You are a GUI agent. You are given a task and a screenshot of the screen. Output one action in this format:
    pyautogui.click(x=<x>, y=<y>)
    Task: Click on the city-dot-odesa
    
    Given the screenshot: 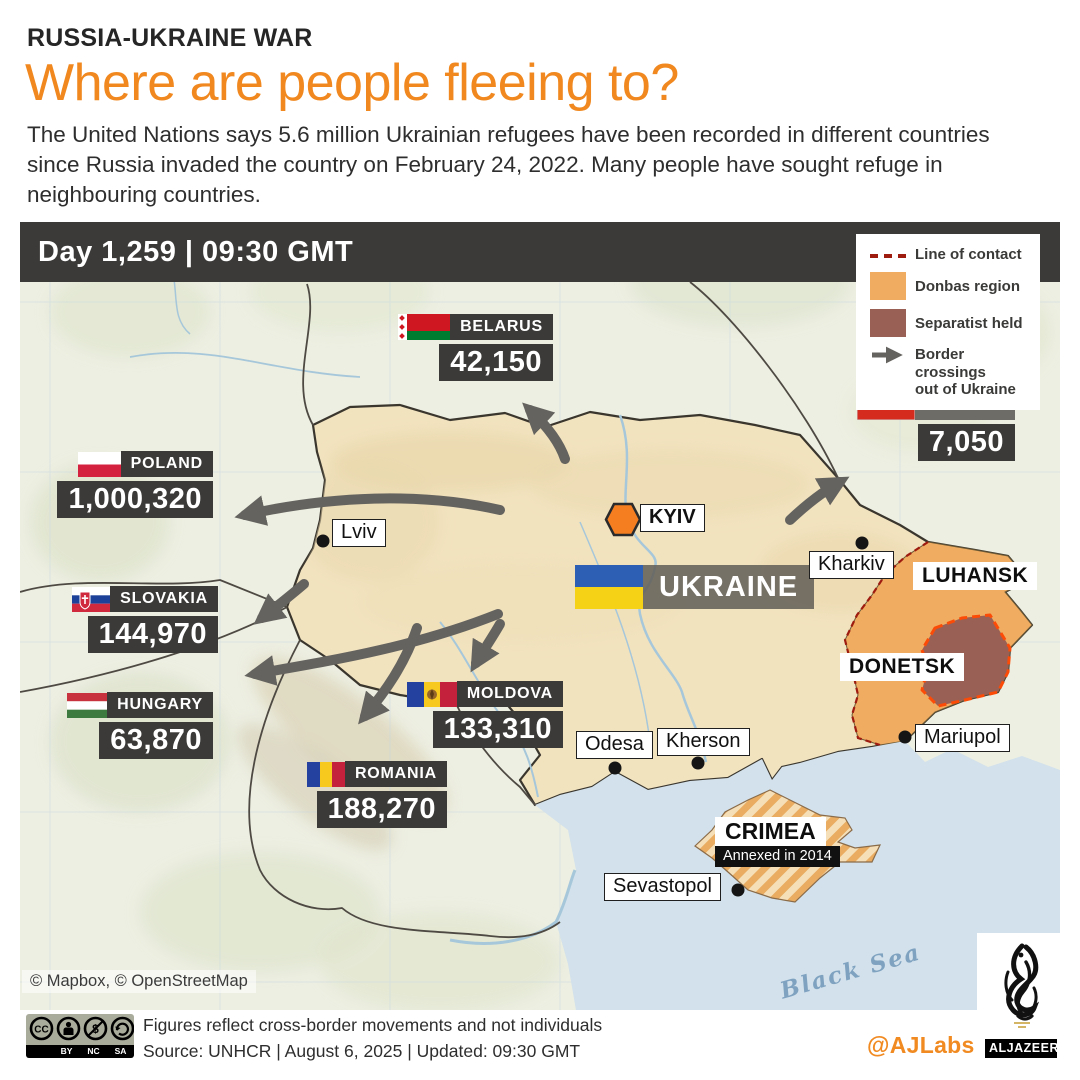 What is the action you would take?
    pyautogui.click(x=615, y=768)
    